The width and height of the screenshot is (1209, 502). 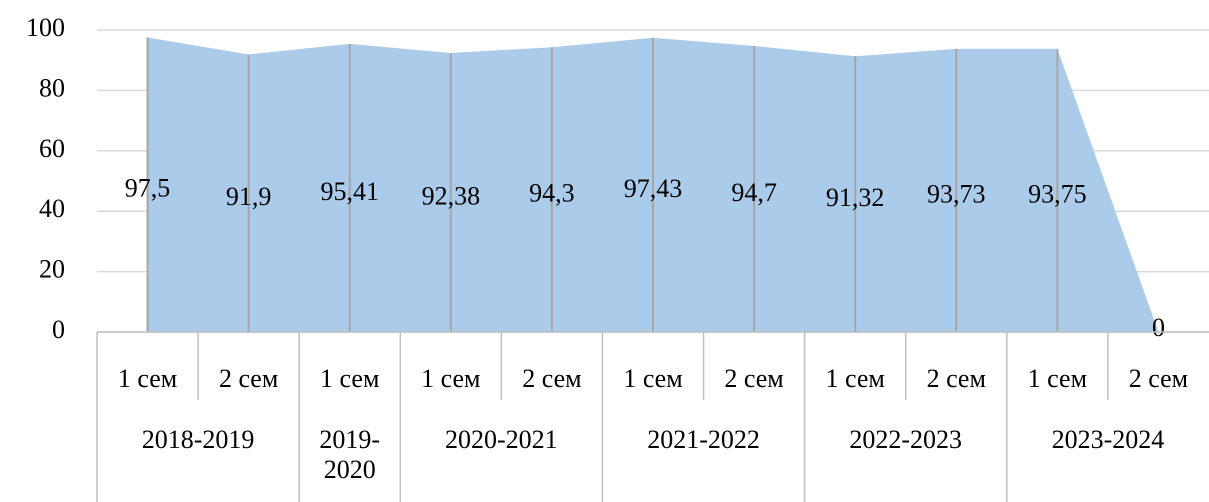 I want to click on y-tick-label: 80, so click(x=52, y=87).